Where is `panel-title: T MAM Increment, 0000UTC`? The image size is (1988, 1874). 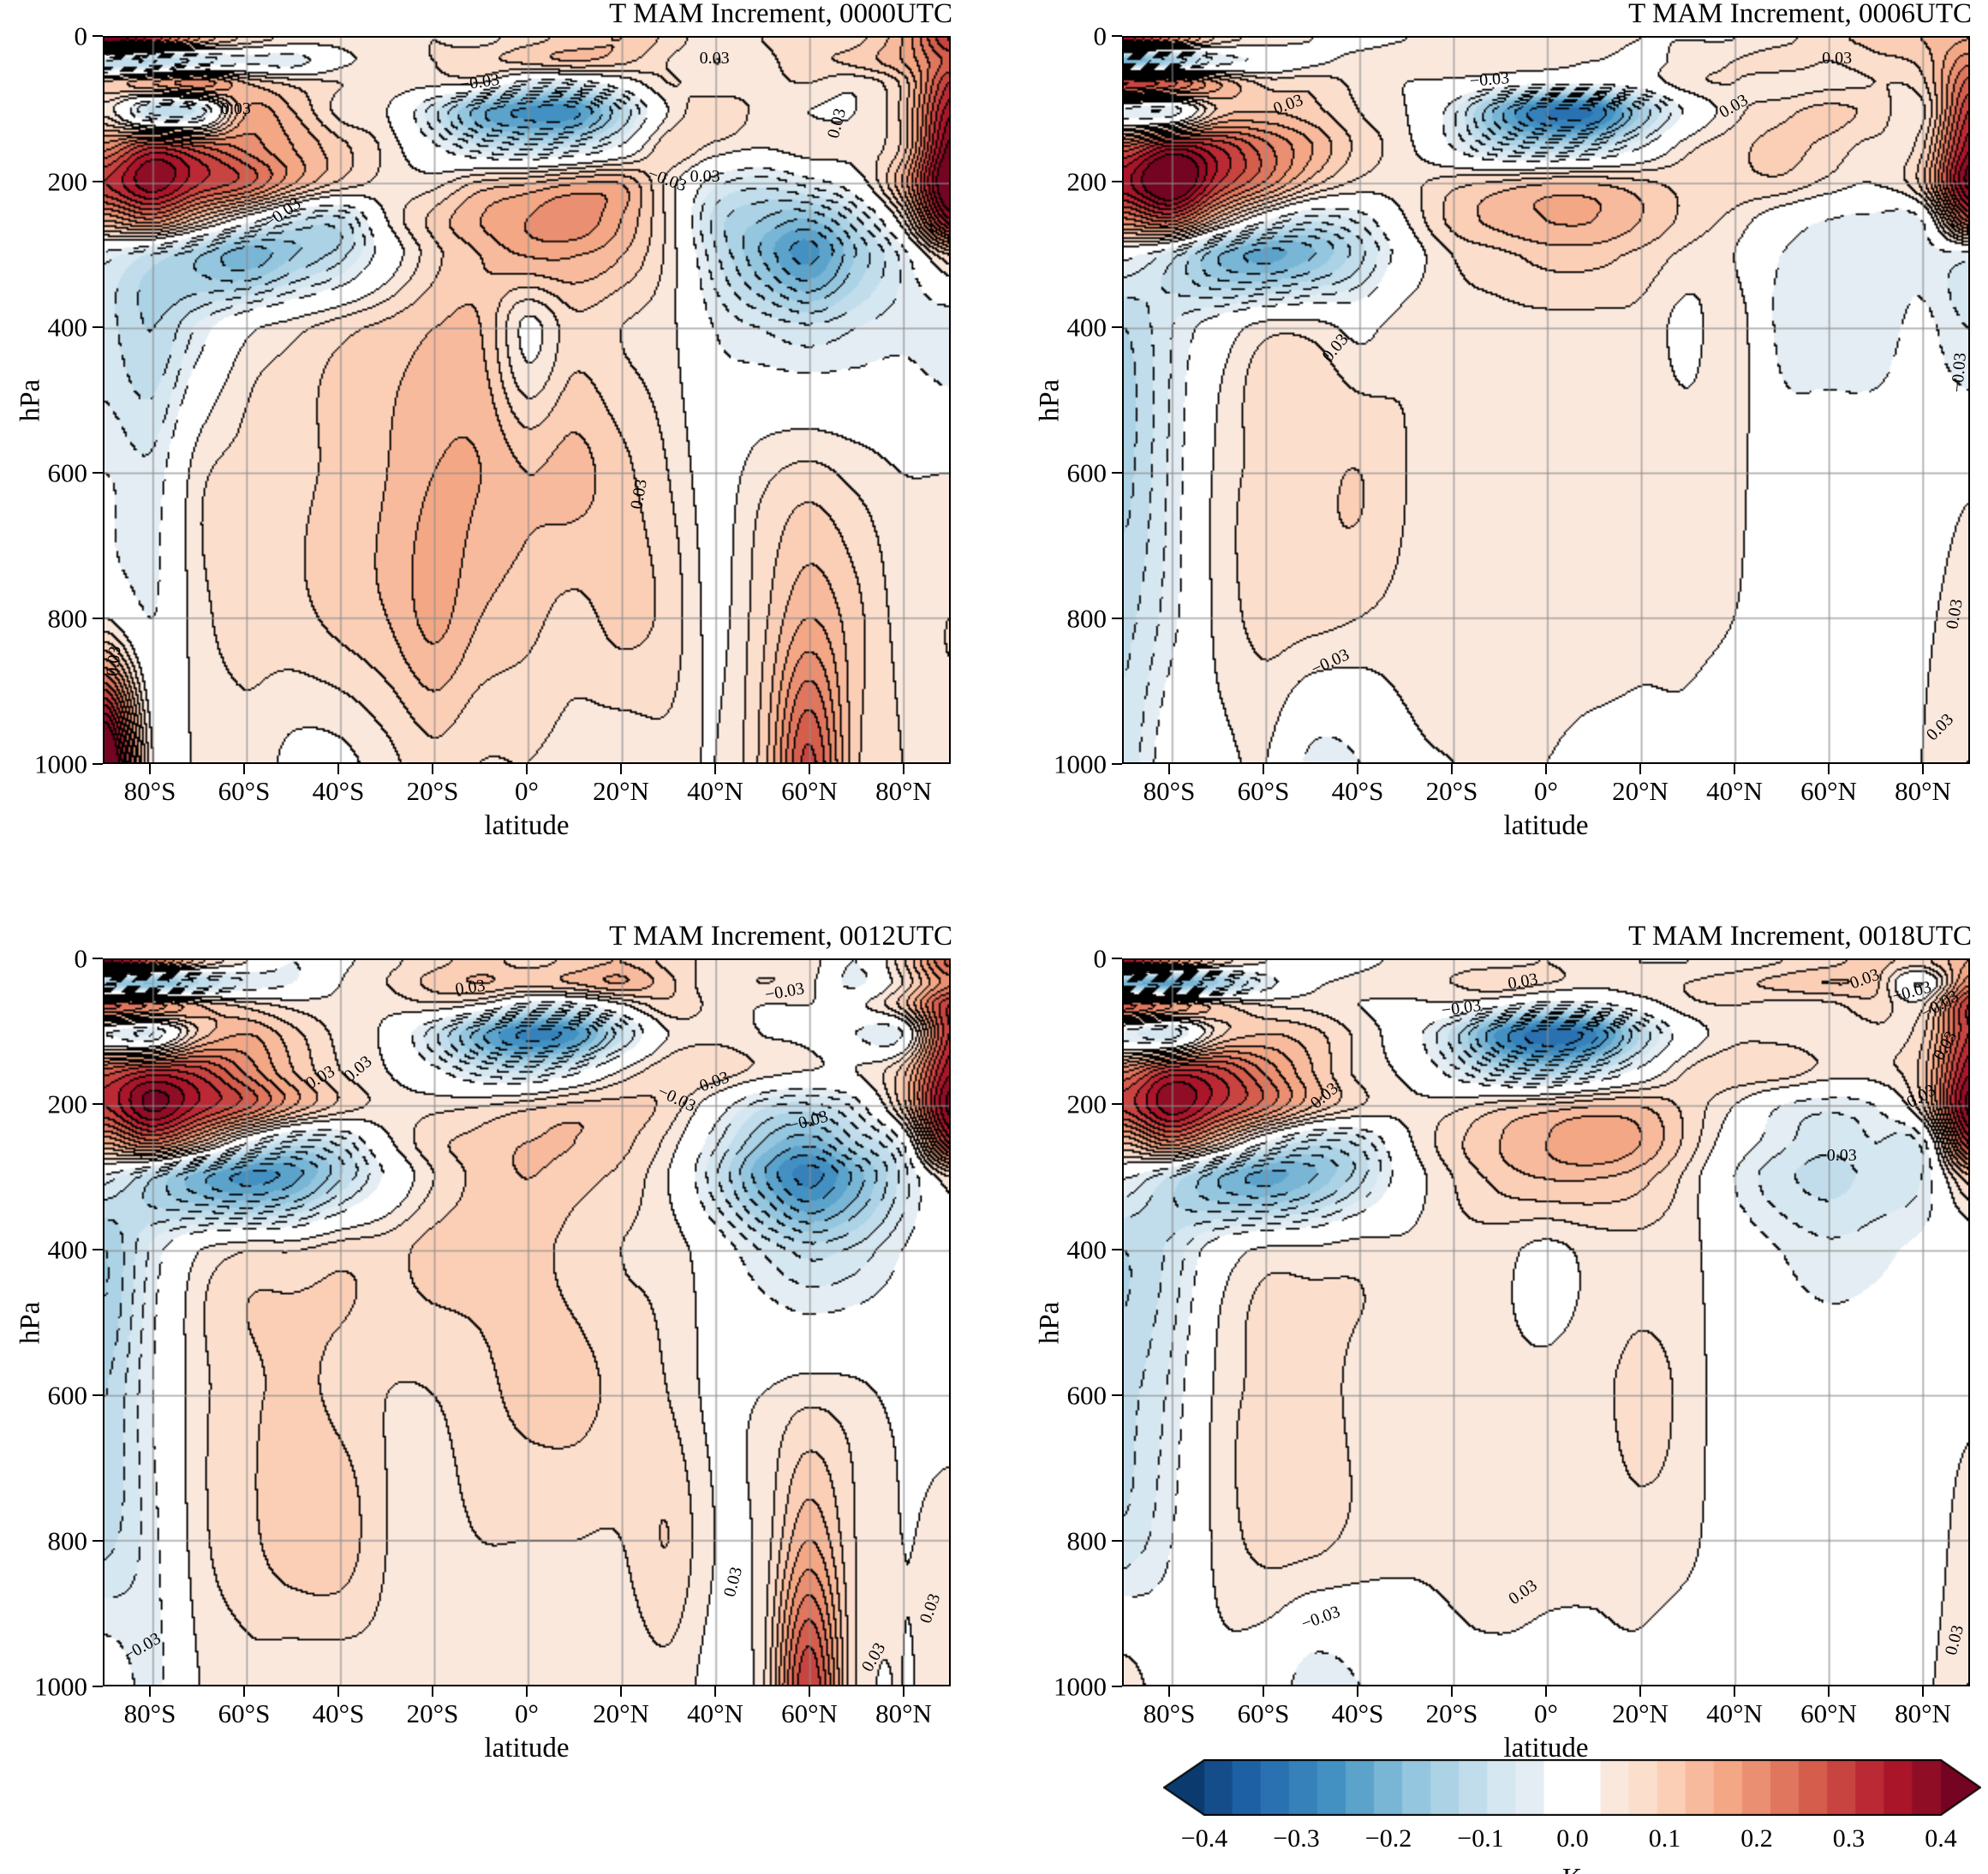 panel-title: T MAM Increment, 0000UTC is located at coordinates (780, 14).